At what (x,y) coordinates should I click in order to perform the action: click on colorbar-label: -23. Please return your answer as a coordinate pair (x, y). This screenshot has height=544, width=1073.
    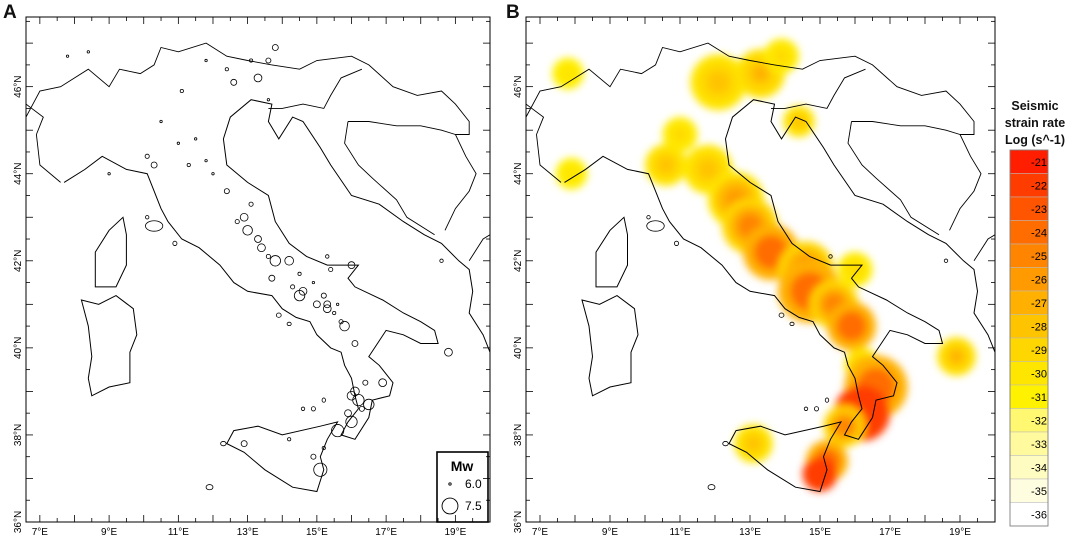
    Looking at the image, I should click on (1039, 210).